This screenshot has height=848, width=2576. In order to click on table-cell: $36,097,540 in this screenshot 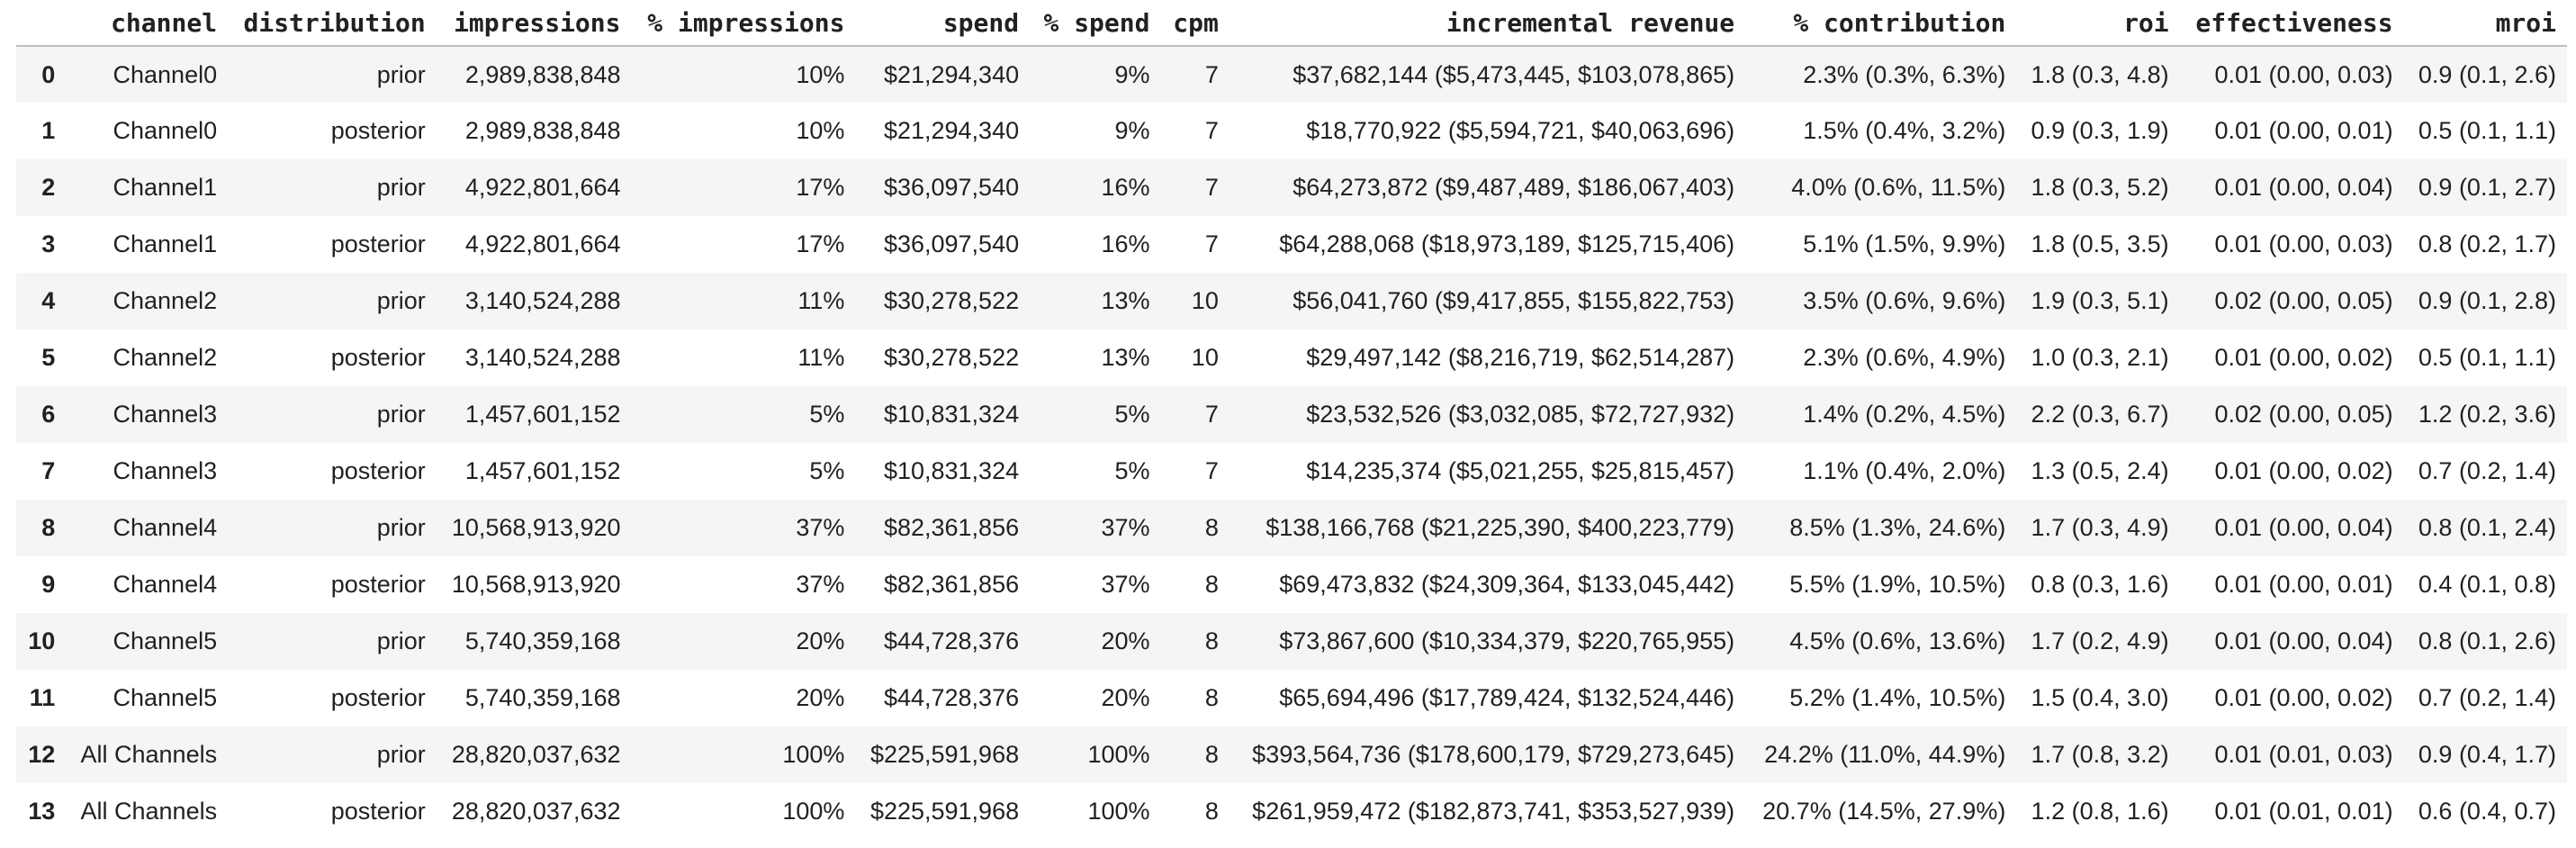, I will do `click(951, 188)`.